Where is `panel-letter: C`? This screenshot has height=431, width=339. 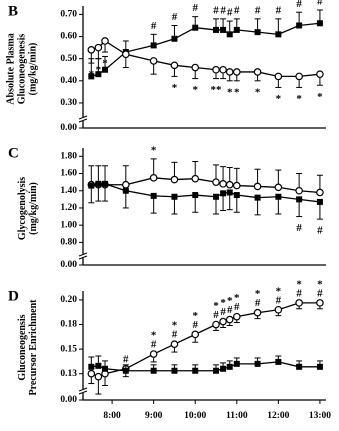 panel-letter: C is located at coordinates (13, 153).